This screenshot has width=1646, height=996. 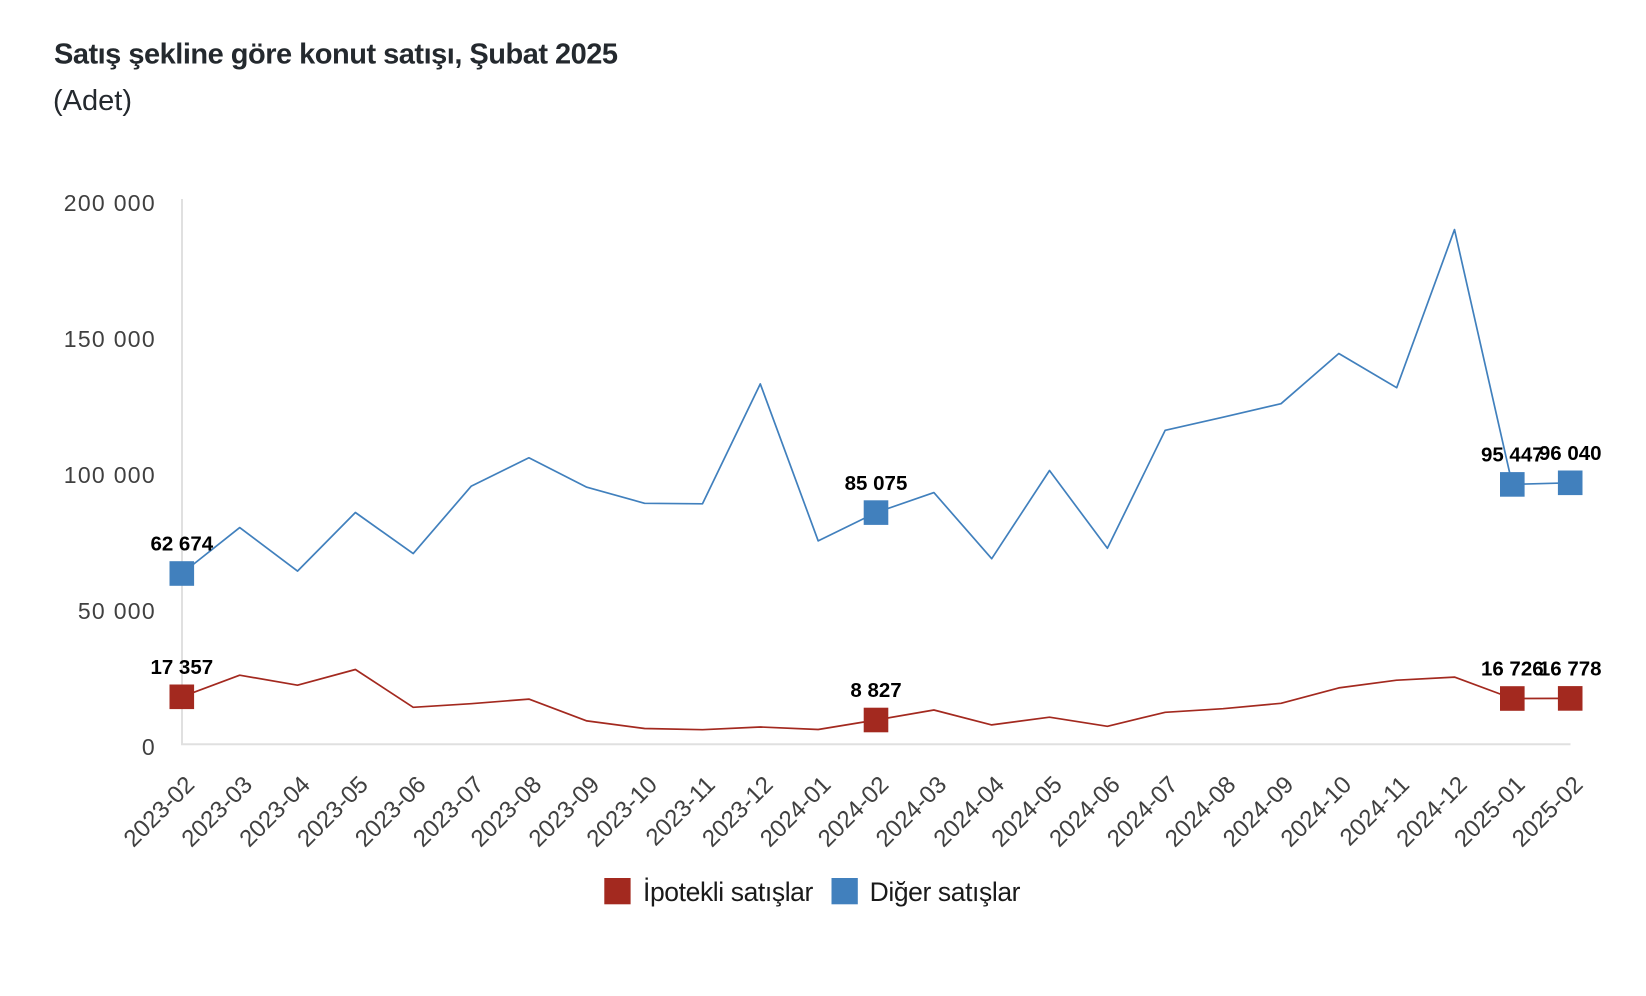 What do you see at coordinates (110, 339) in the screenshot?
I see `svg-text: 150 000` at bounding box center [110, 339].